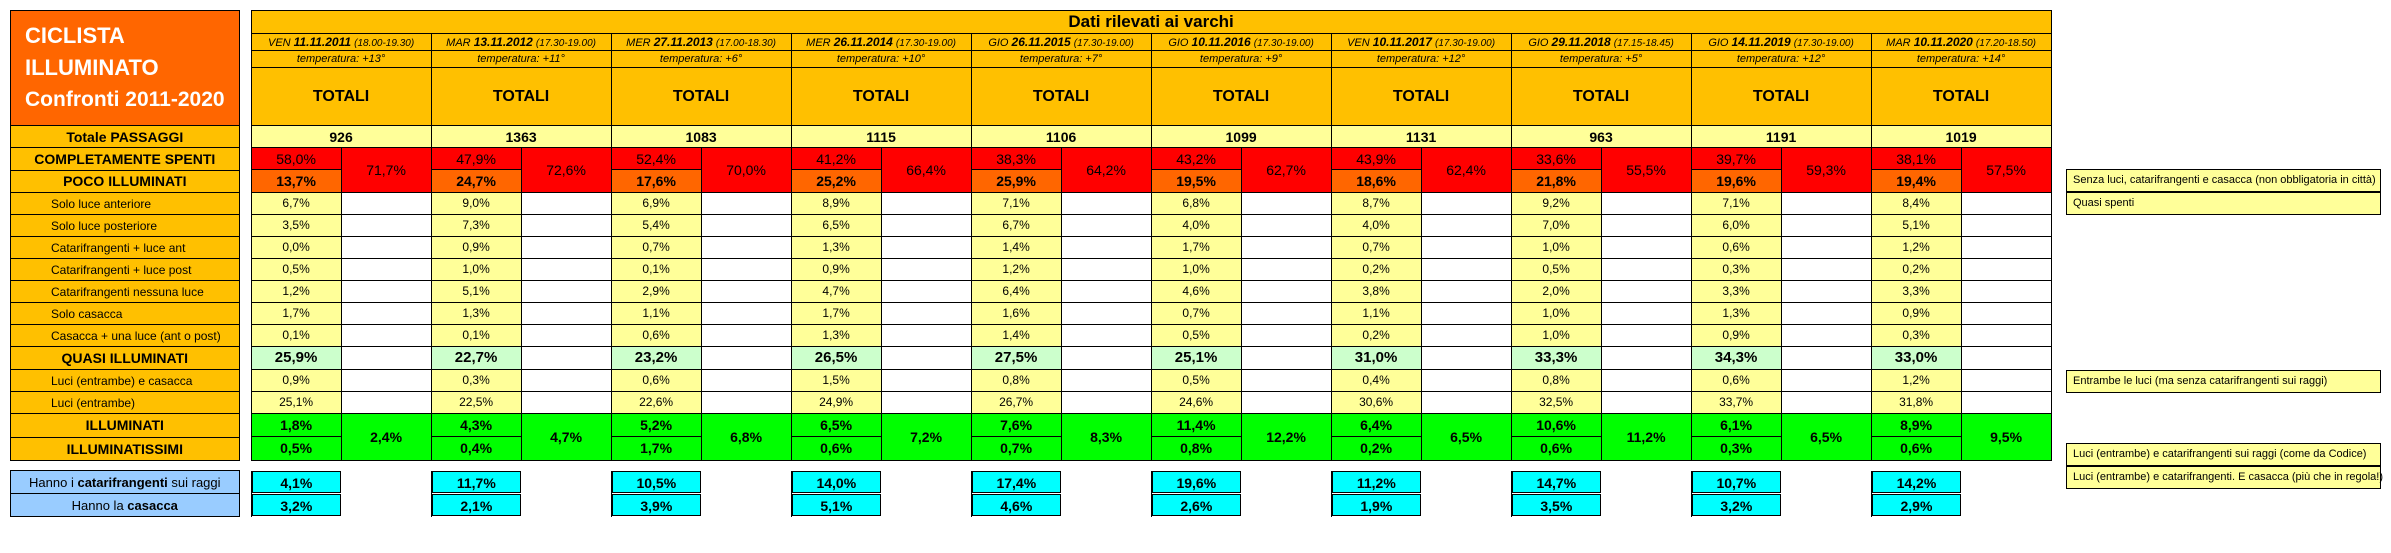 The height and width of the screenshot is (553, 2391). I want to click on value-sub-3: 1,2%, so click(1017, 269).